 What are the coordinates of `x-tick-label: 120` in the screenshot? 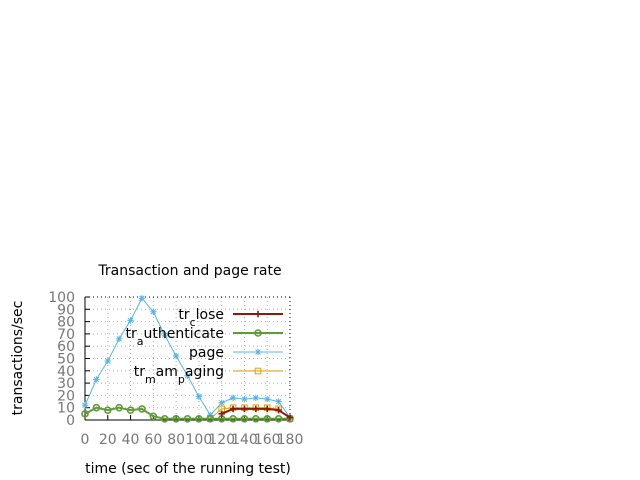 It's located at (221, 440).